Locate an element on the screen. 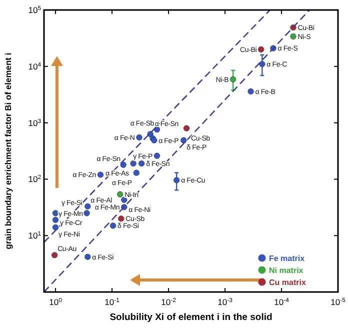  x-axis-title: Solubility Xi of element i in the solid is located at coordinates (191, 317).